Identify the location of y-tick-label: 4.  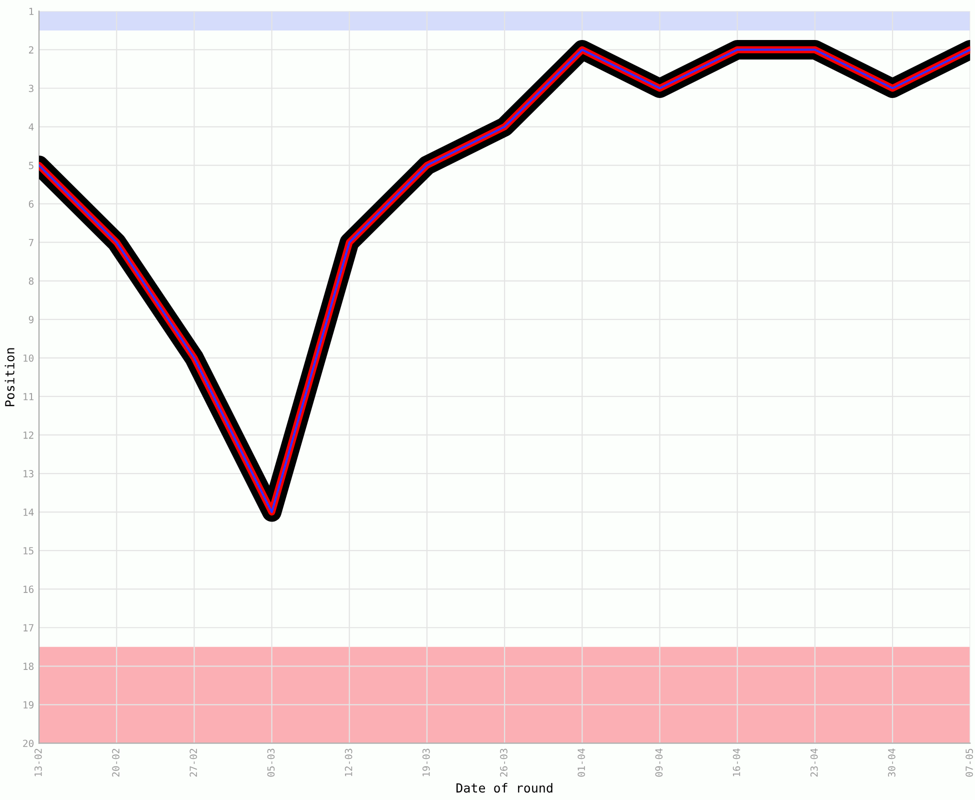
(31, 126).